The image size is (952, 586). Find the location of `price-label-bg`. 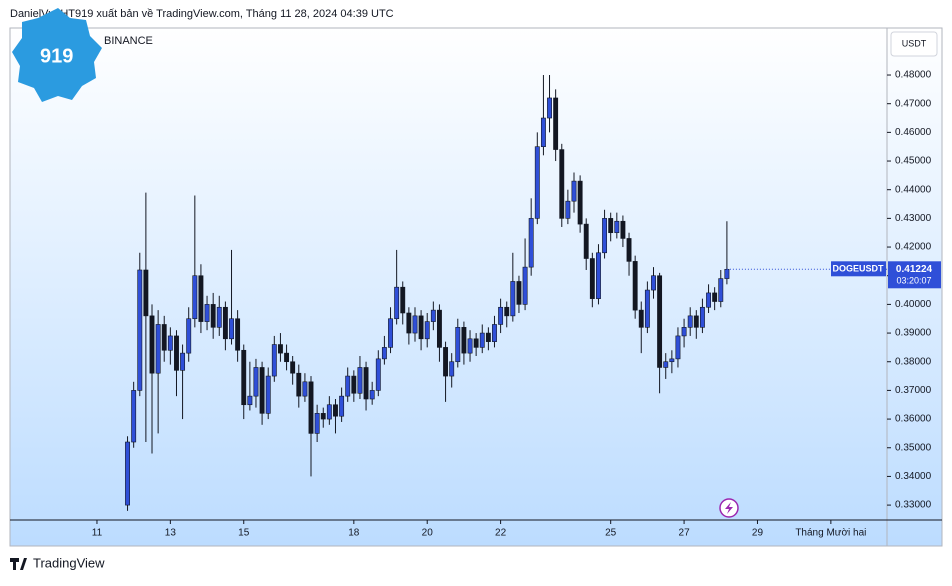

price-label-bg is located at coordinates (914, 275).